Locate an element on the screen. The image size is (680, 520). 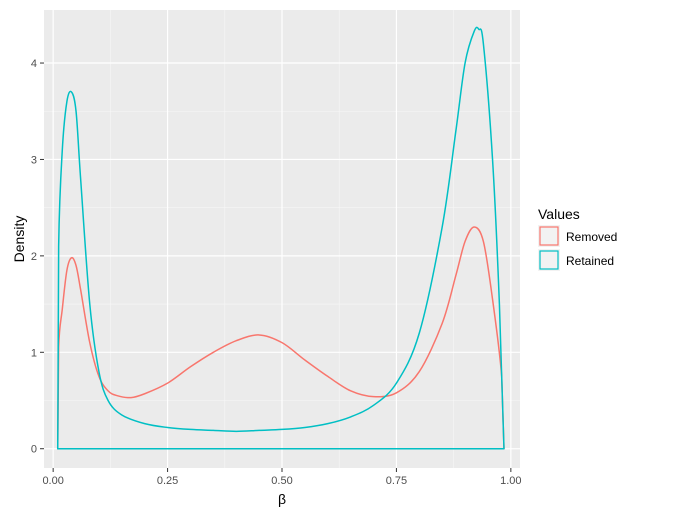
legend: Values Removed Retained is located at coordinates (577, 238).